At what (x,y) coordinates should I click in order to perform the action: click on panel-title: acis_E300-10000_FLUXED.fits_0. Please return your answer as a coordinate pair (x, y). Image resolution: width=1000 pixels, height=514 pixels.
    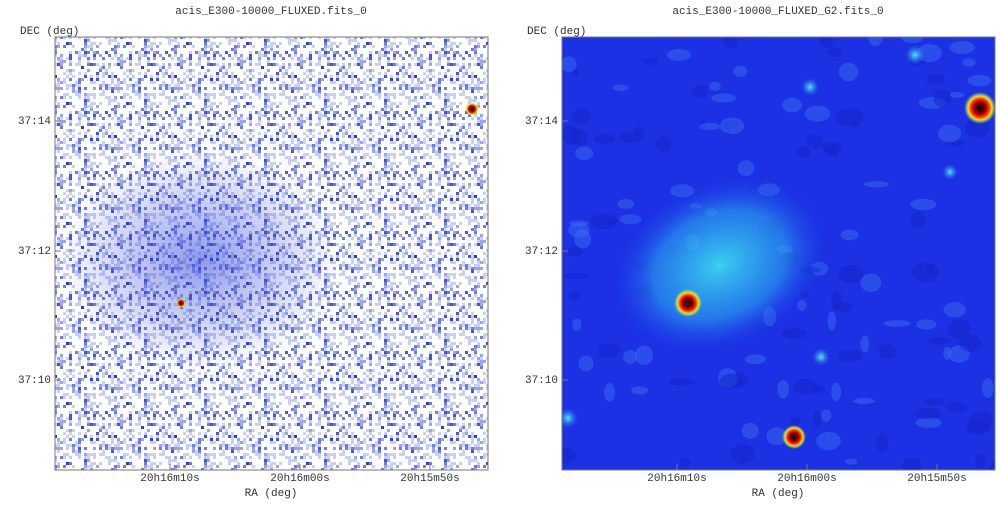
    Looking at the image, I should click on (270, 12).